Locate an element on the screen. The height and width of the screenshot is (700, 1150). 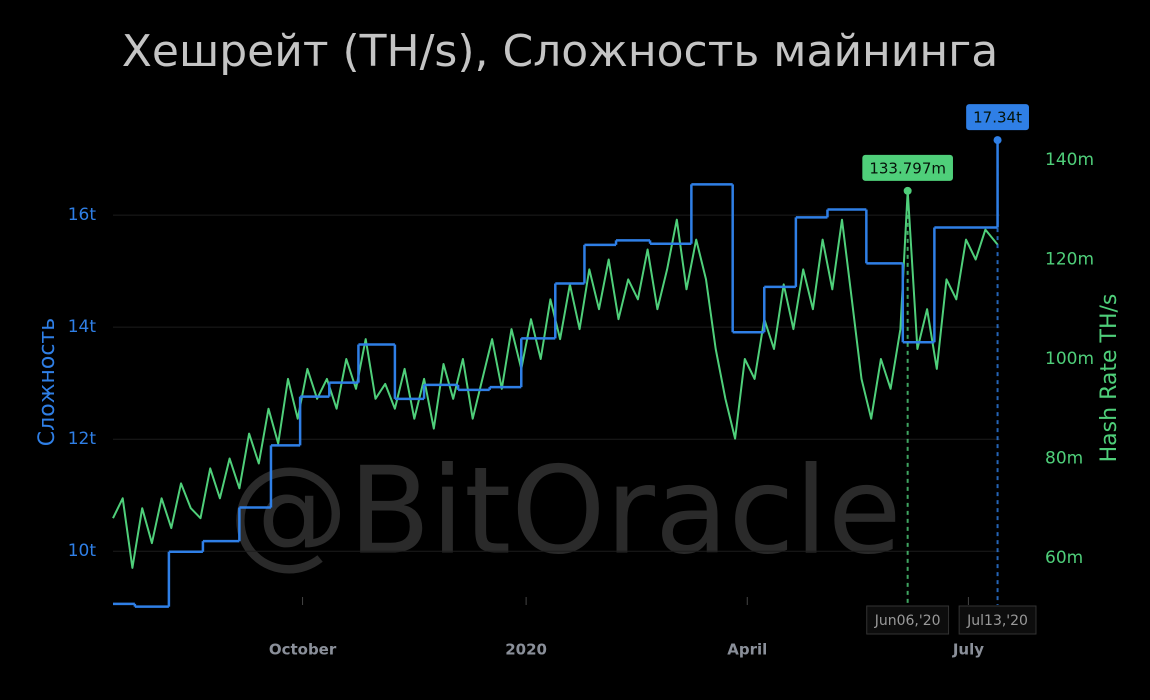
value-badge: 133.797m is located at coordinates (907, 167).